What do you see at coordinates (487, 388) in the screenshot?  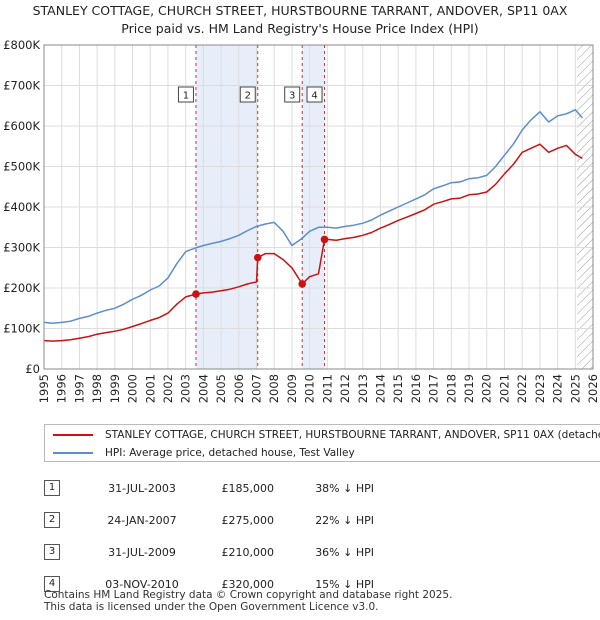 I see `x-tick-label: 2020` at bounding box center [487, 388].